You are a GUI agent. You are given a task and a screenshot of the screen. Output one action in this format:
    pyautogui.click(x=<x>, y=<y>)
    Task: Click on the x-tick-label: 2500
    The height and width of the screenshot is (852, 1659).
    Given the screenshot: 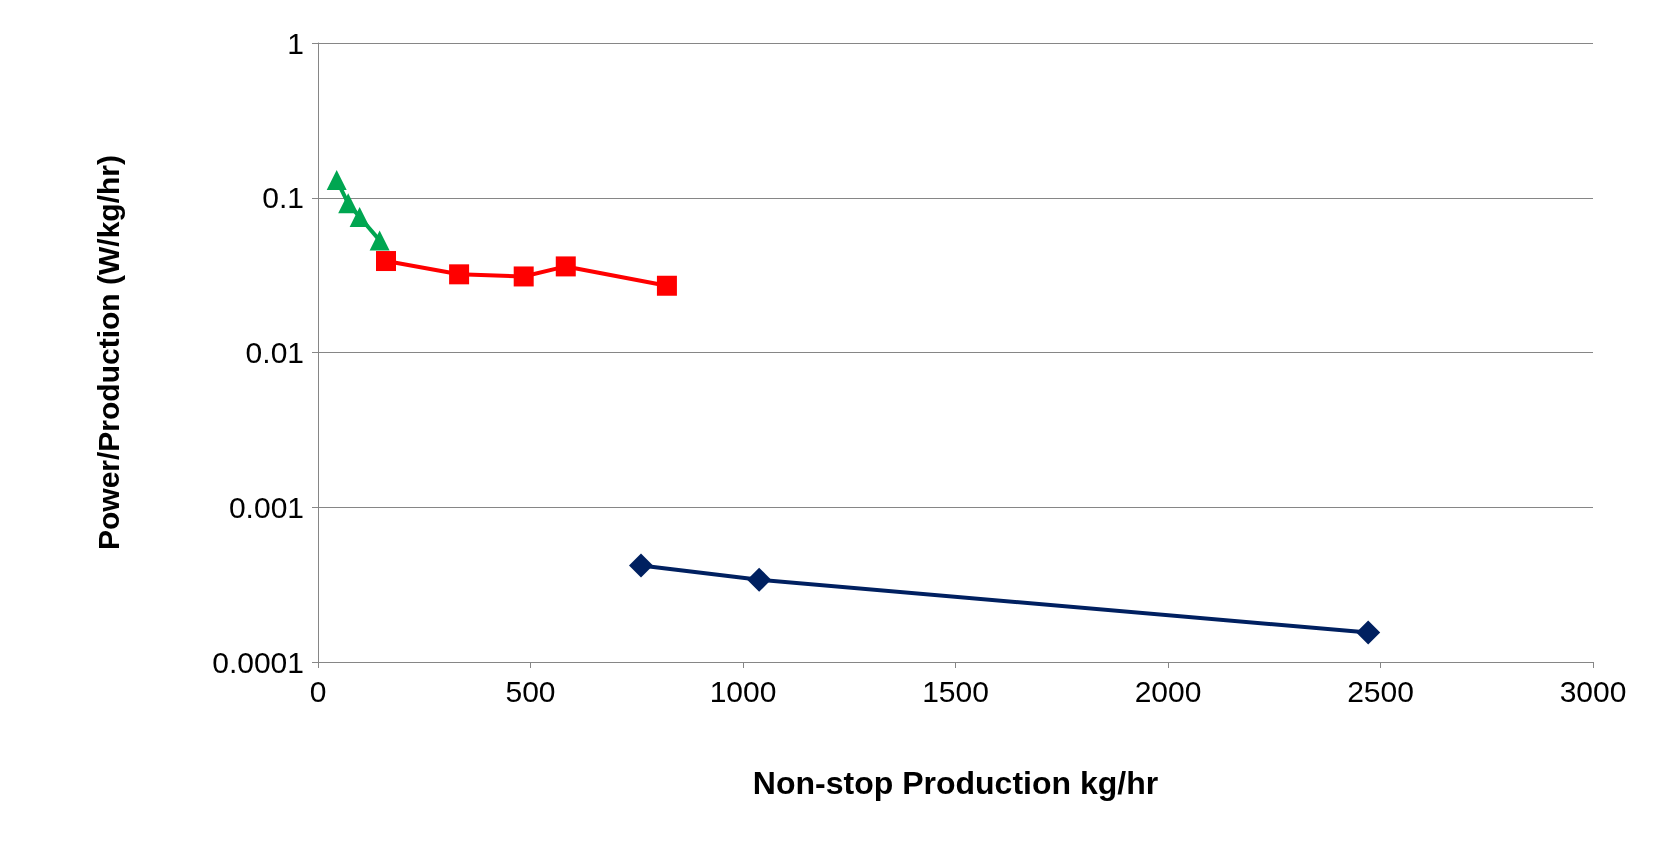 What is the action you would take?
    pyautogui.click(x=1380, y=691)
    